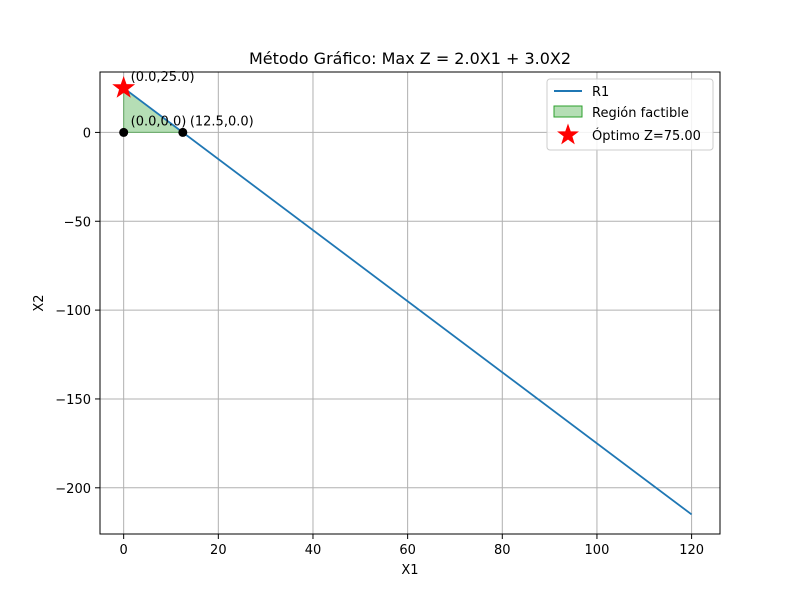 Image resolution: width=800 pixels, height=600 pixels. Describe the element at coordinates (646, 136) in the screenshot. I see `legend-label-optimum: Óptimo Z=75.00` at that location.